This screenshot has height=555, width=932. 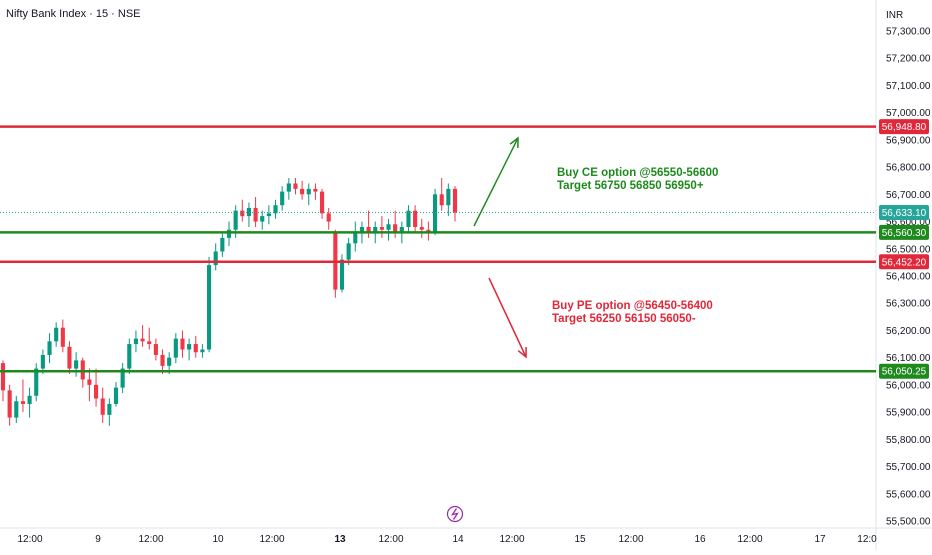 I want to click on y-tick-label: 56,300.00, so click(x=908, y=304).